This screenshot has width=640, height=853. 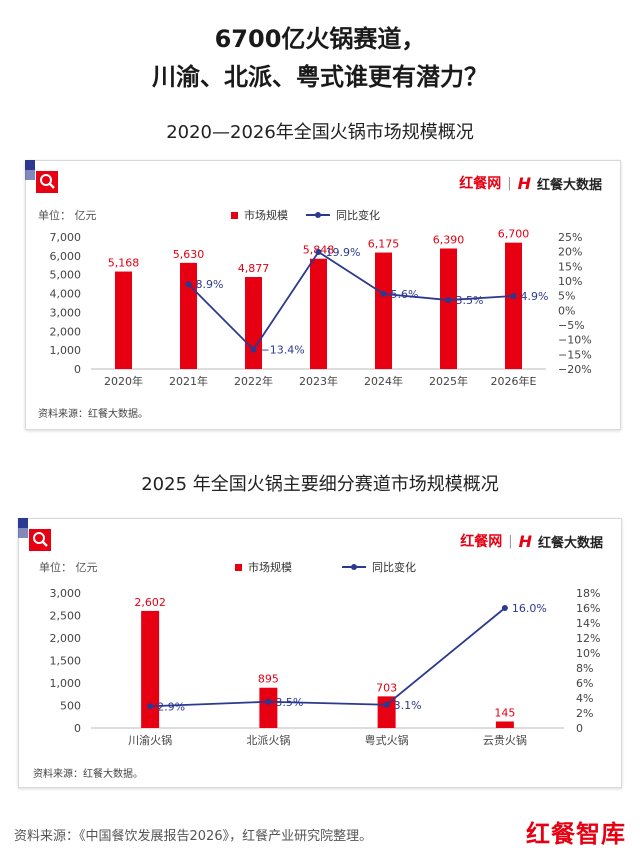 I want to click on x-tick-label: 北派火锅, so click(x=268, y=740).